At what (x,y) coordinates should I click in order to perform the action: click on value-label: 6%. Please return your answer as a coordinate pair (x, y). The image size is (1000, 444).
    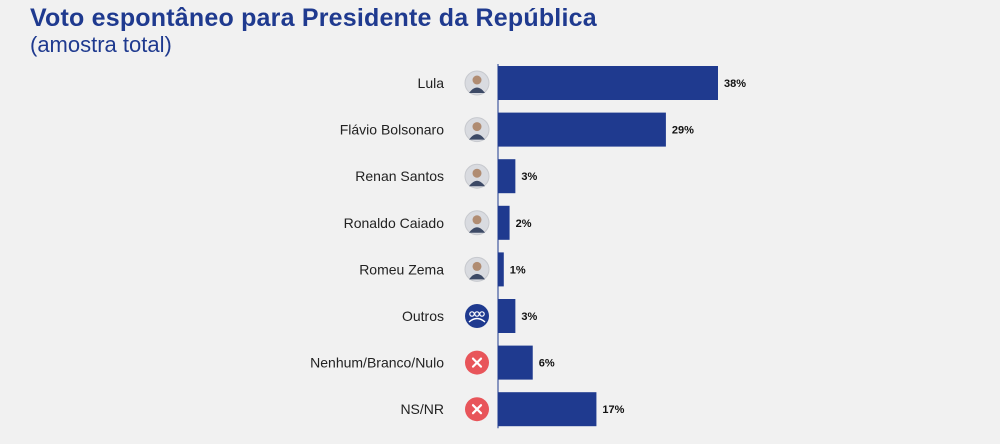
    Looking at the image, I should click on (547, 364).